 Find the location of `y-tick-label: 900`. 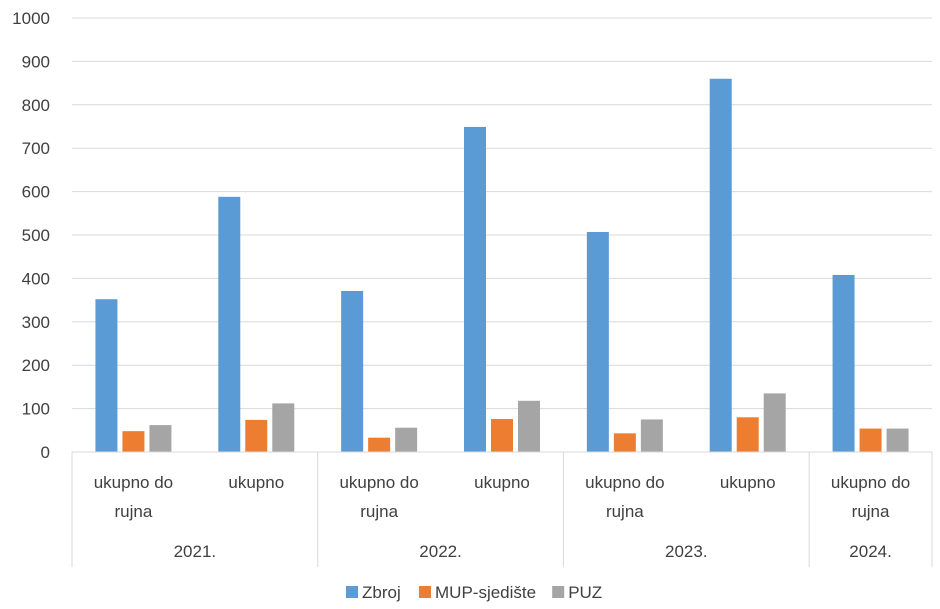

y-tick-label: 900 is located at coordinates (36, 61).